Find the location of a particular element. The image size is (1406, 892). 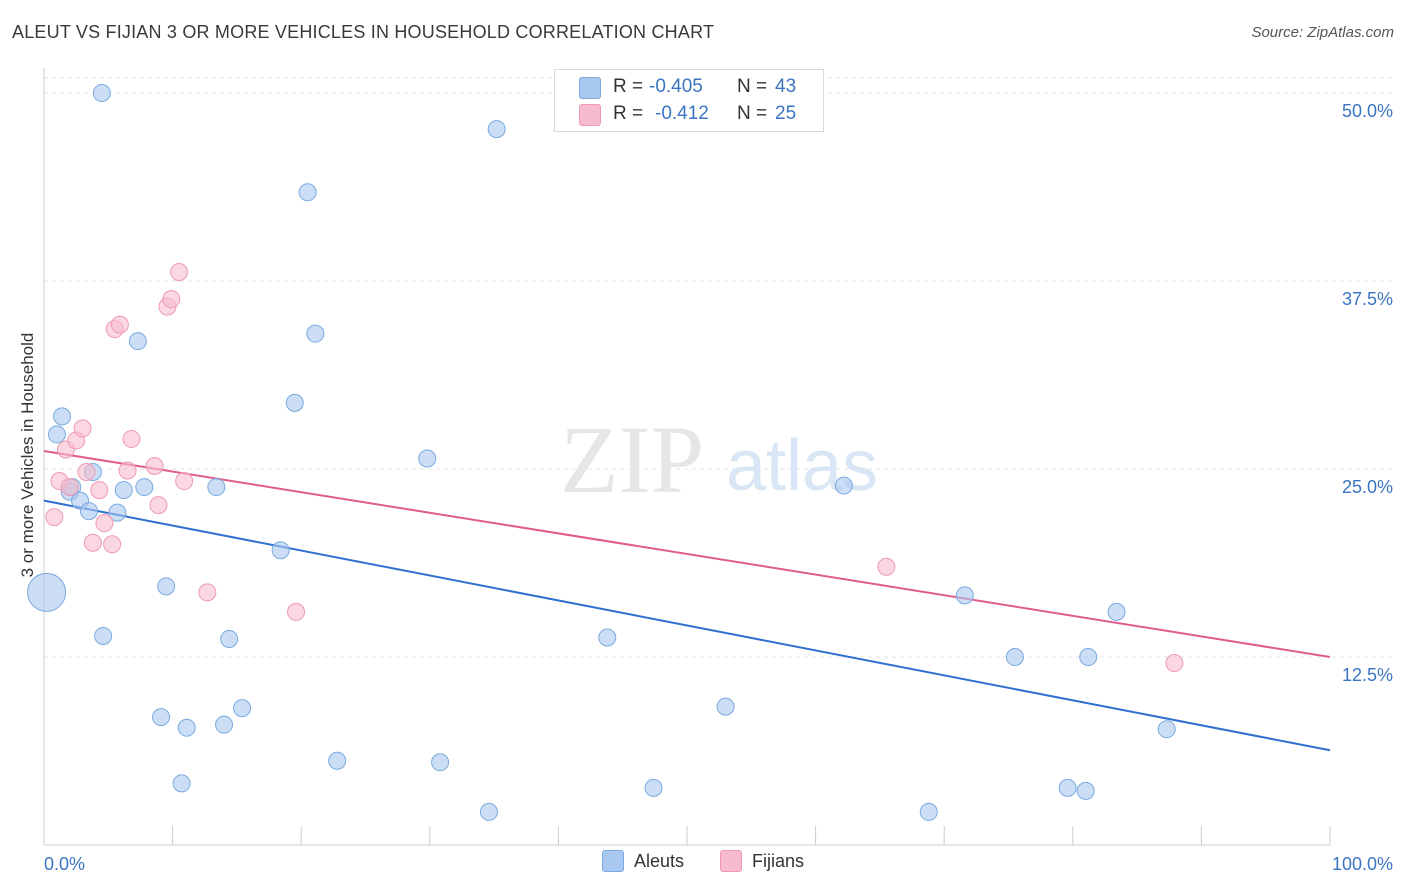

legend-aleuts-label: Aleuts is located at coordinates (658, 860).